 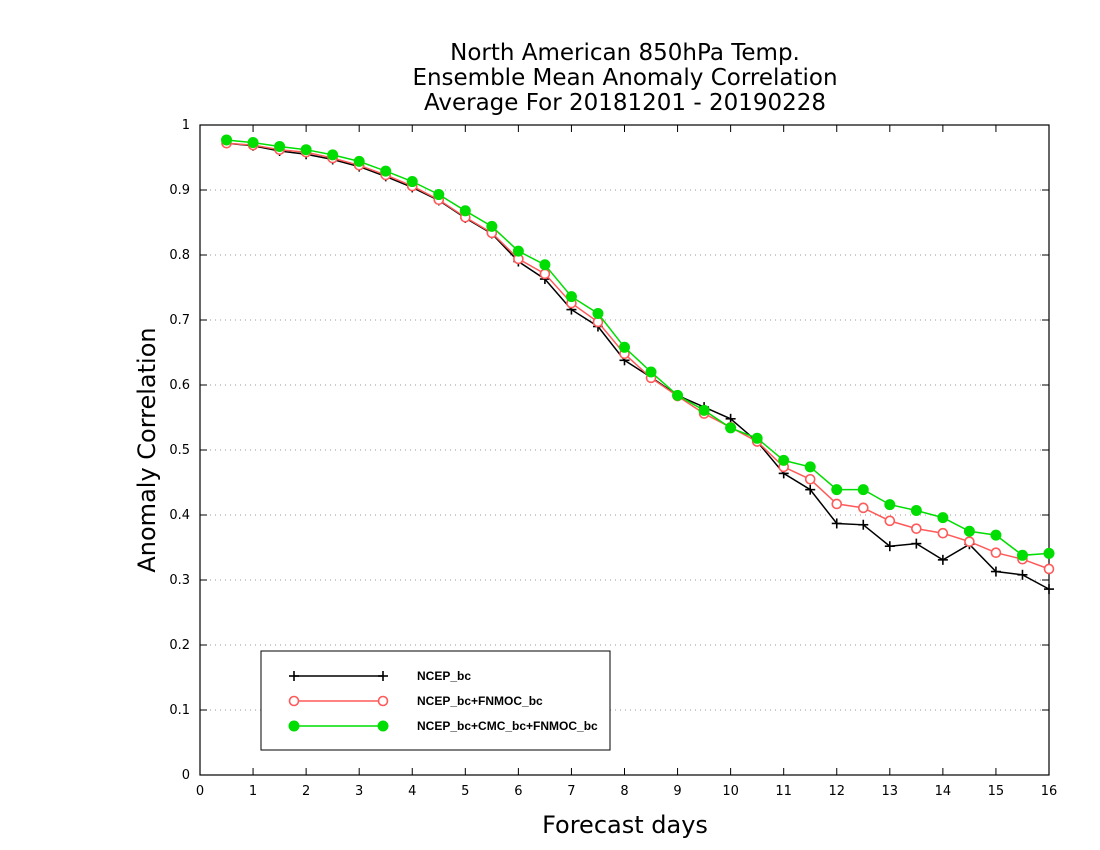 I want to click on x-tick-label-13: 13, so click(x=890, y=791).